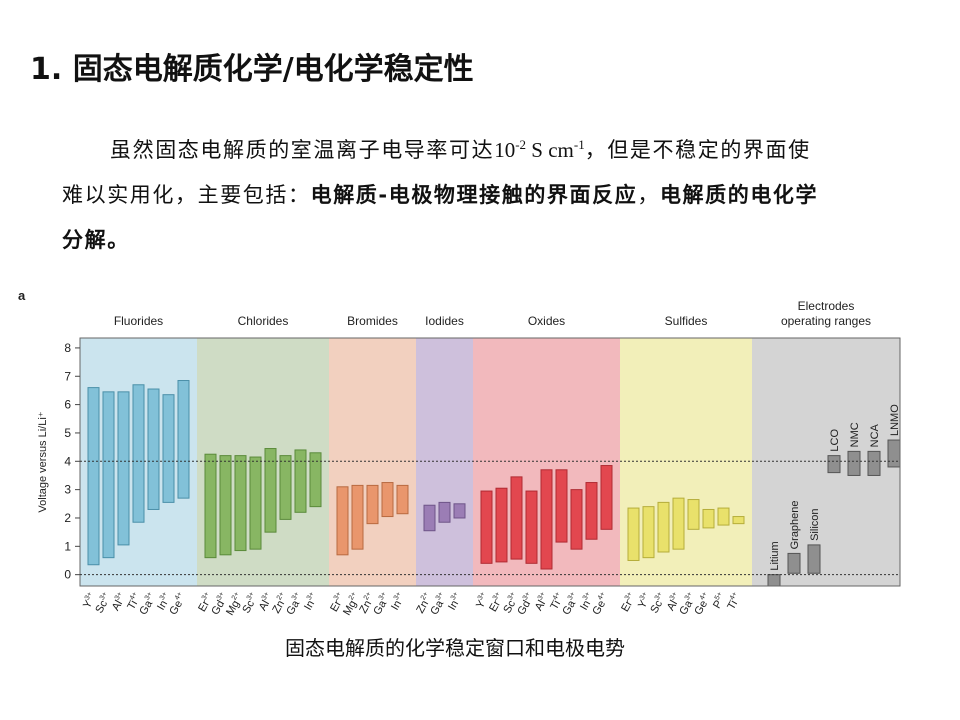 The height and width of the screenshot is (720, 960). What do you see at coordinates (719, 596) in the screenshot?
I see `element-charge: 5+` at bounding box center [719, 596].